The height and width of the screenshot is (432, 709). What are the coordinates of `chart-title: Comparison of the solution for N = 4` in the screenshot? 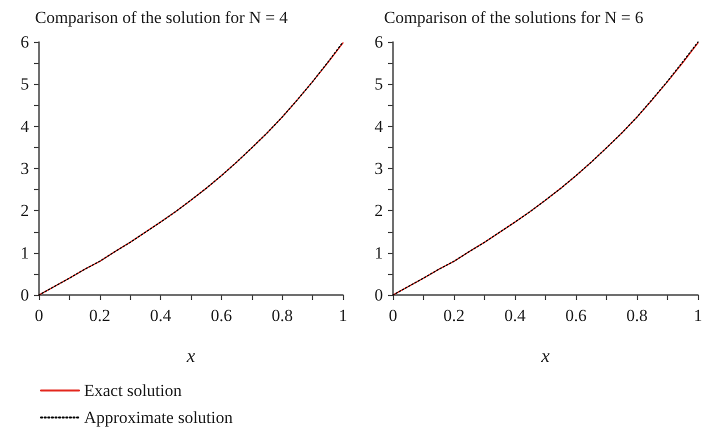 It's located at (161, 17).